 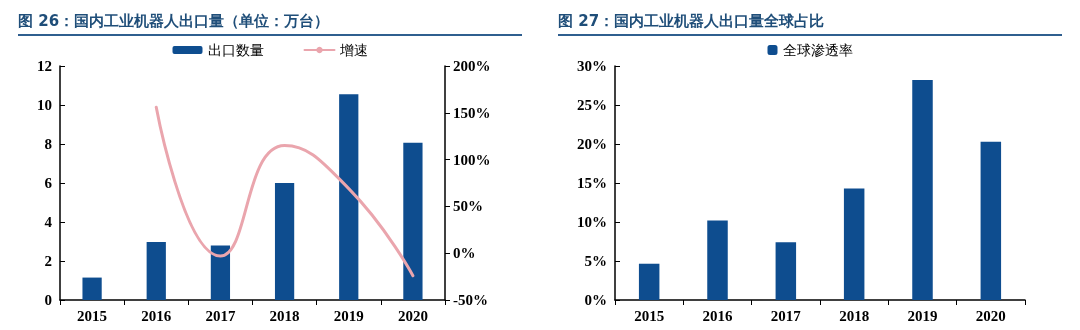 I want to click on y-tick-label: 6, so click(x=48, y=183).